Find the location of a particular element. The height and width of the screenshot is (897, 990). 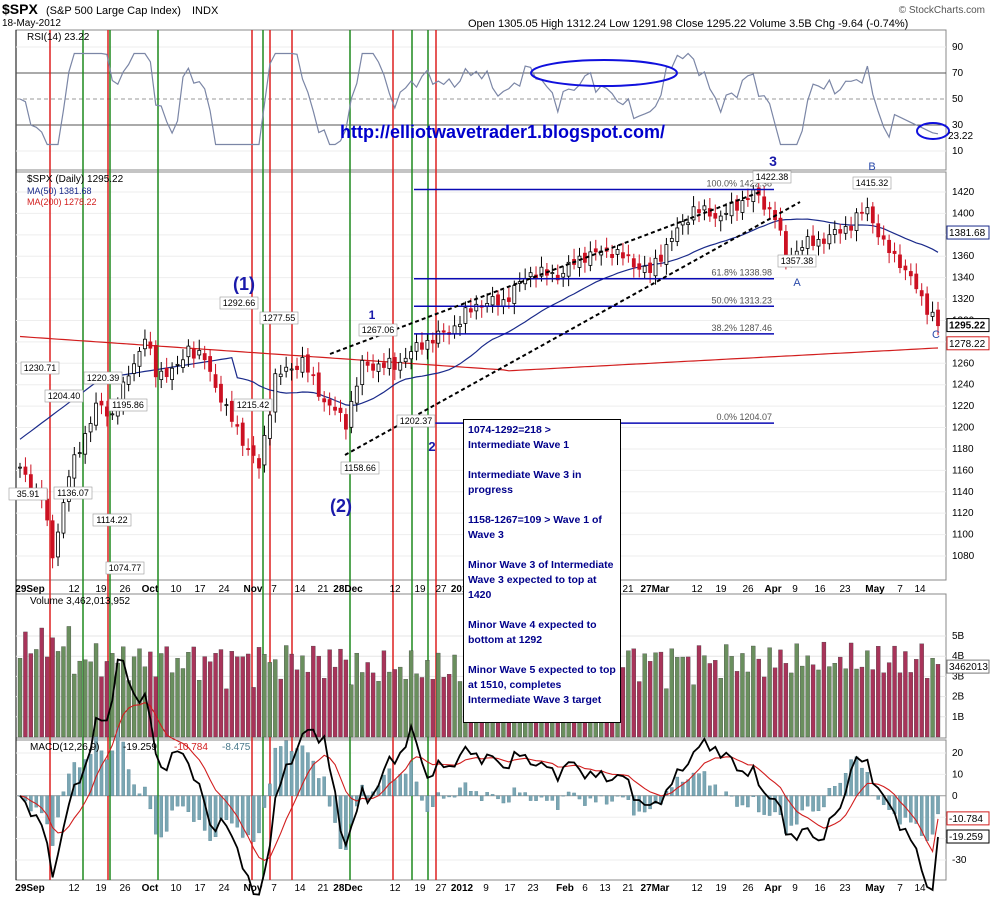

price-annotation: 1136.07 is located at coordinates (73, 493).